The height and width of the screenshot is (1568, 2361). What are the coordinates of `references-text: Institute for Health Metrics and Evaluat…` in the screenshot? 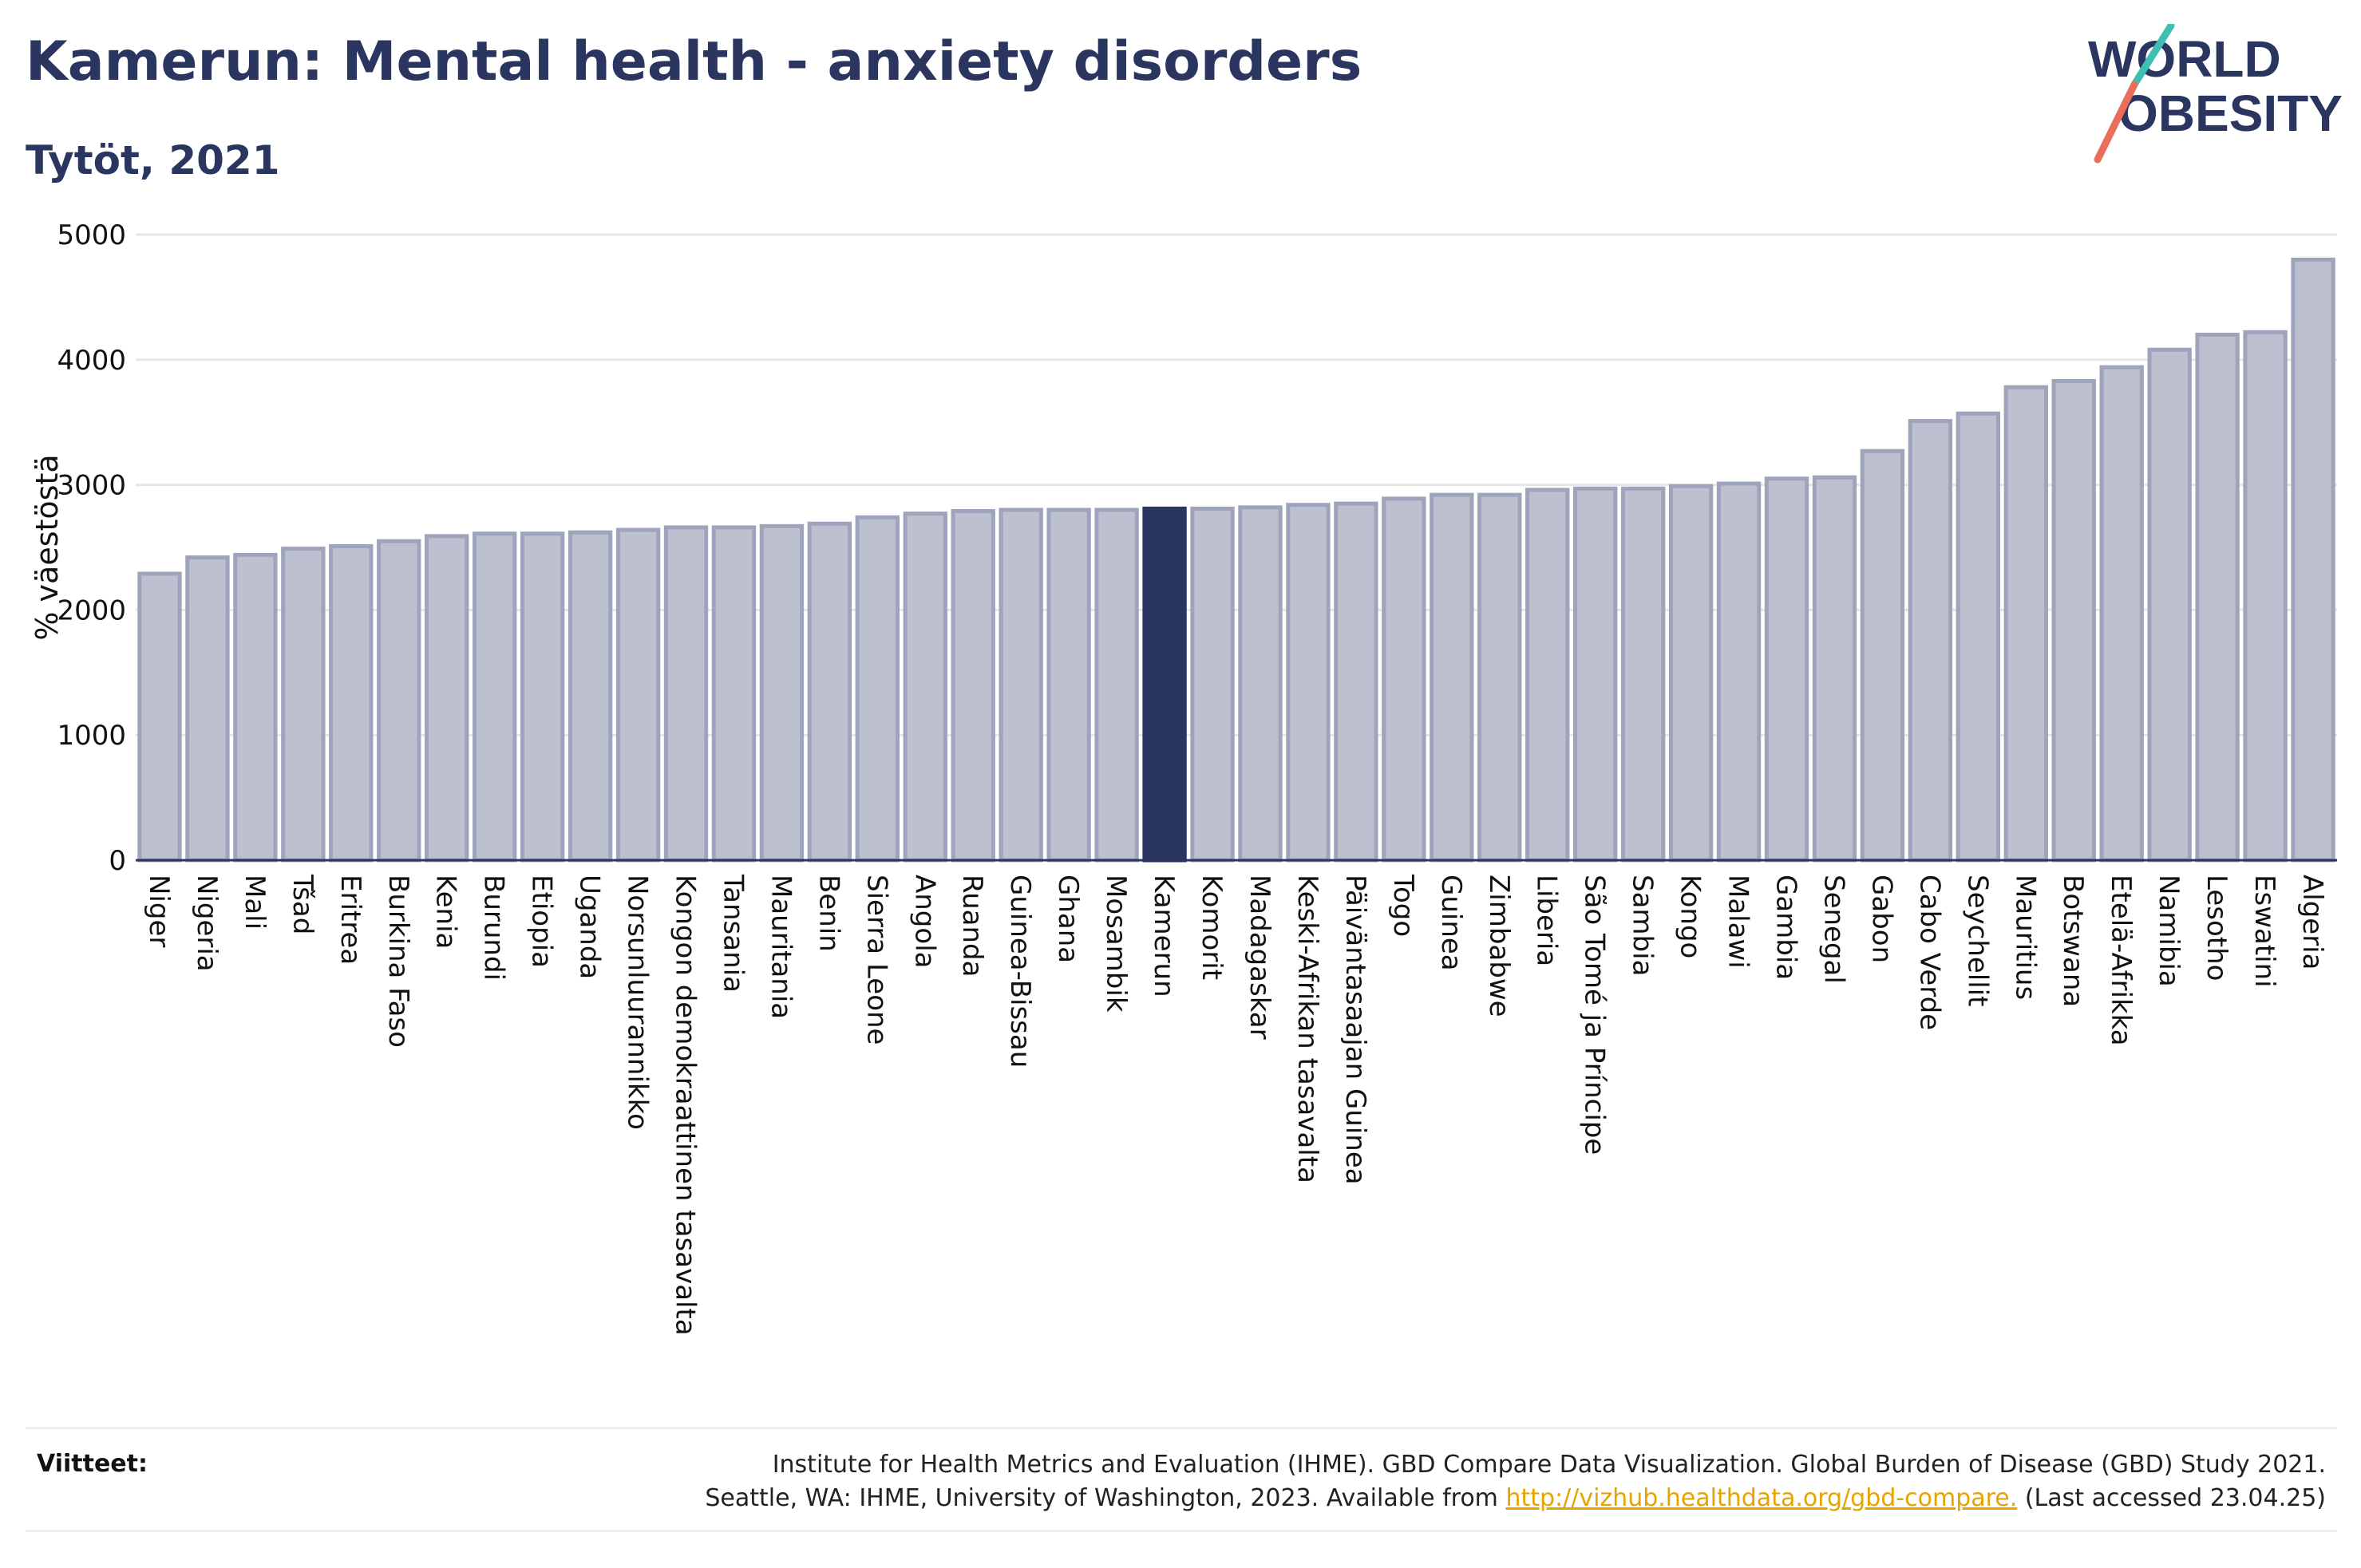 It's located at (1408, 1481).